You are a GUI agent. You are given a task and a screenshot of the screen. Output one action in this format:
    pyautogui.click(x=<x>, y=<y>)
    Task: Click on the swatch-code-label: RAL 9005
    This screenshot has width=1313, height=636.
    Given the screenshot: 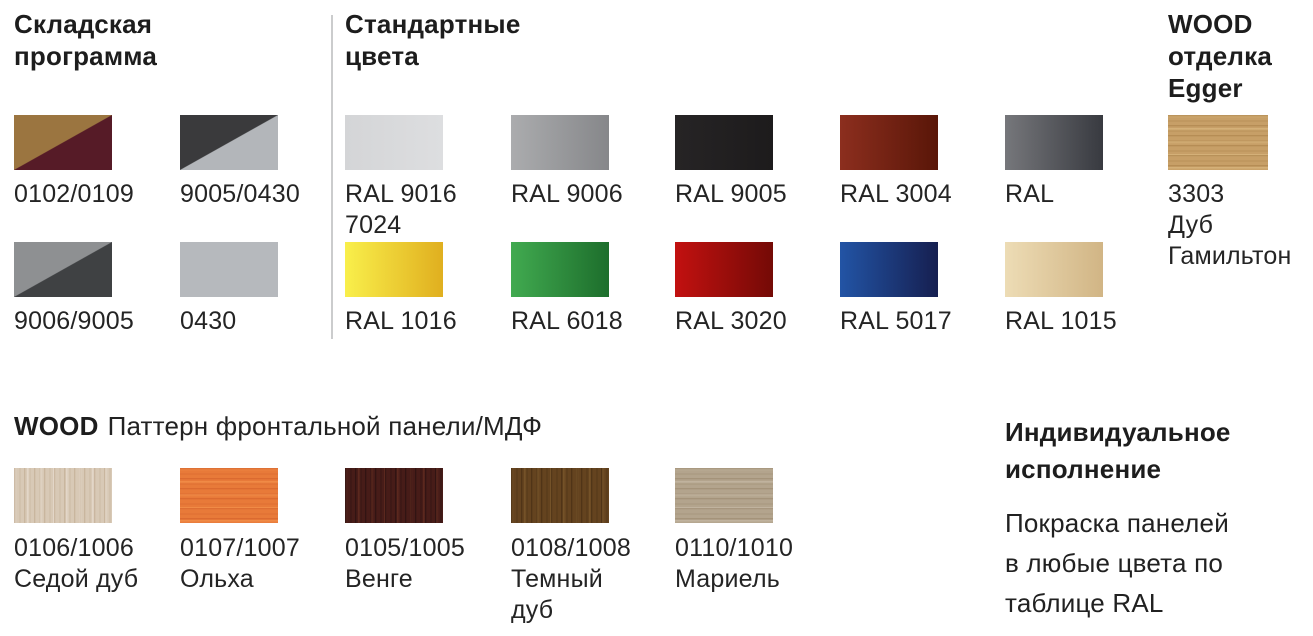 What is the action you would take?
    pyautogui.click(x=731, y=194)
    